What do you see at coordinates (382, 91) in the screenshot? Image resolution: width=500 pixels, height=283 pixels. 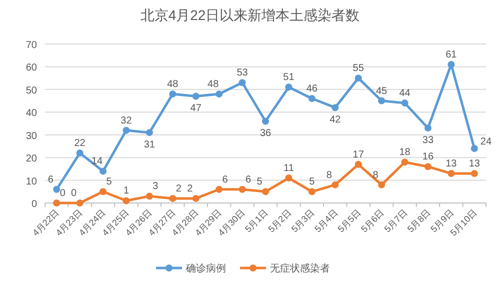 I see `data-label: 45` at bounding box center [382, 91].